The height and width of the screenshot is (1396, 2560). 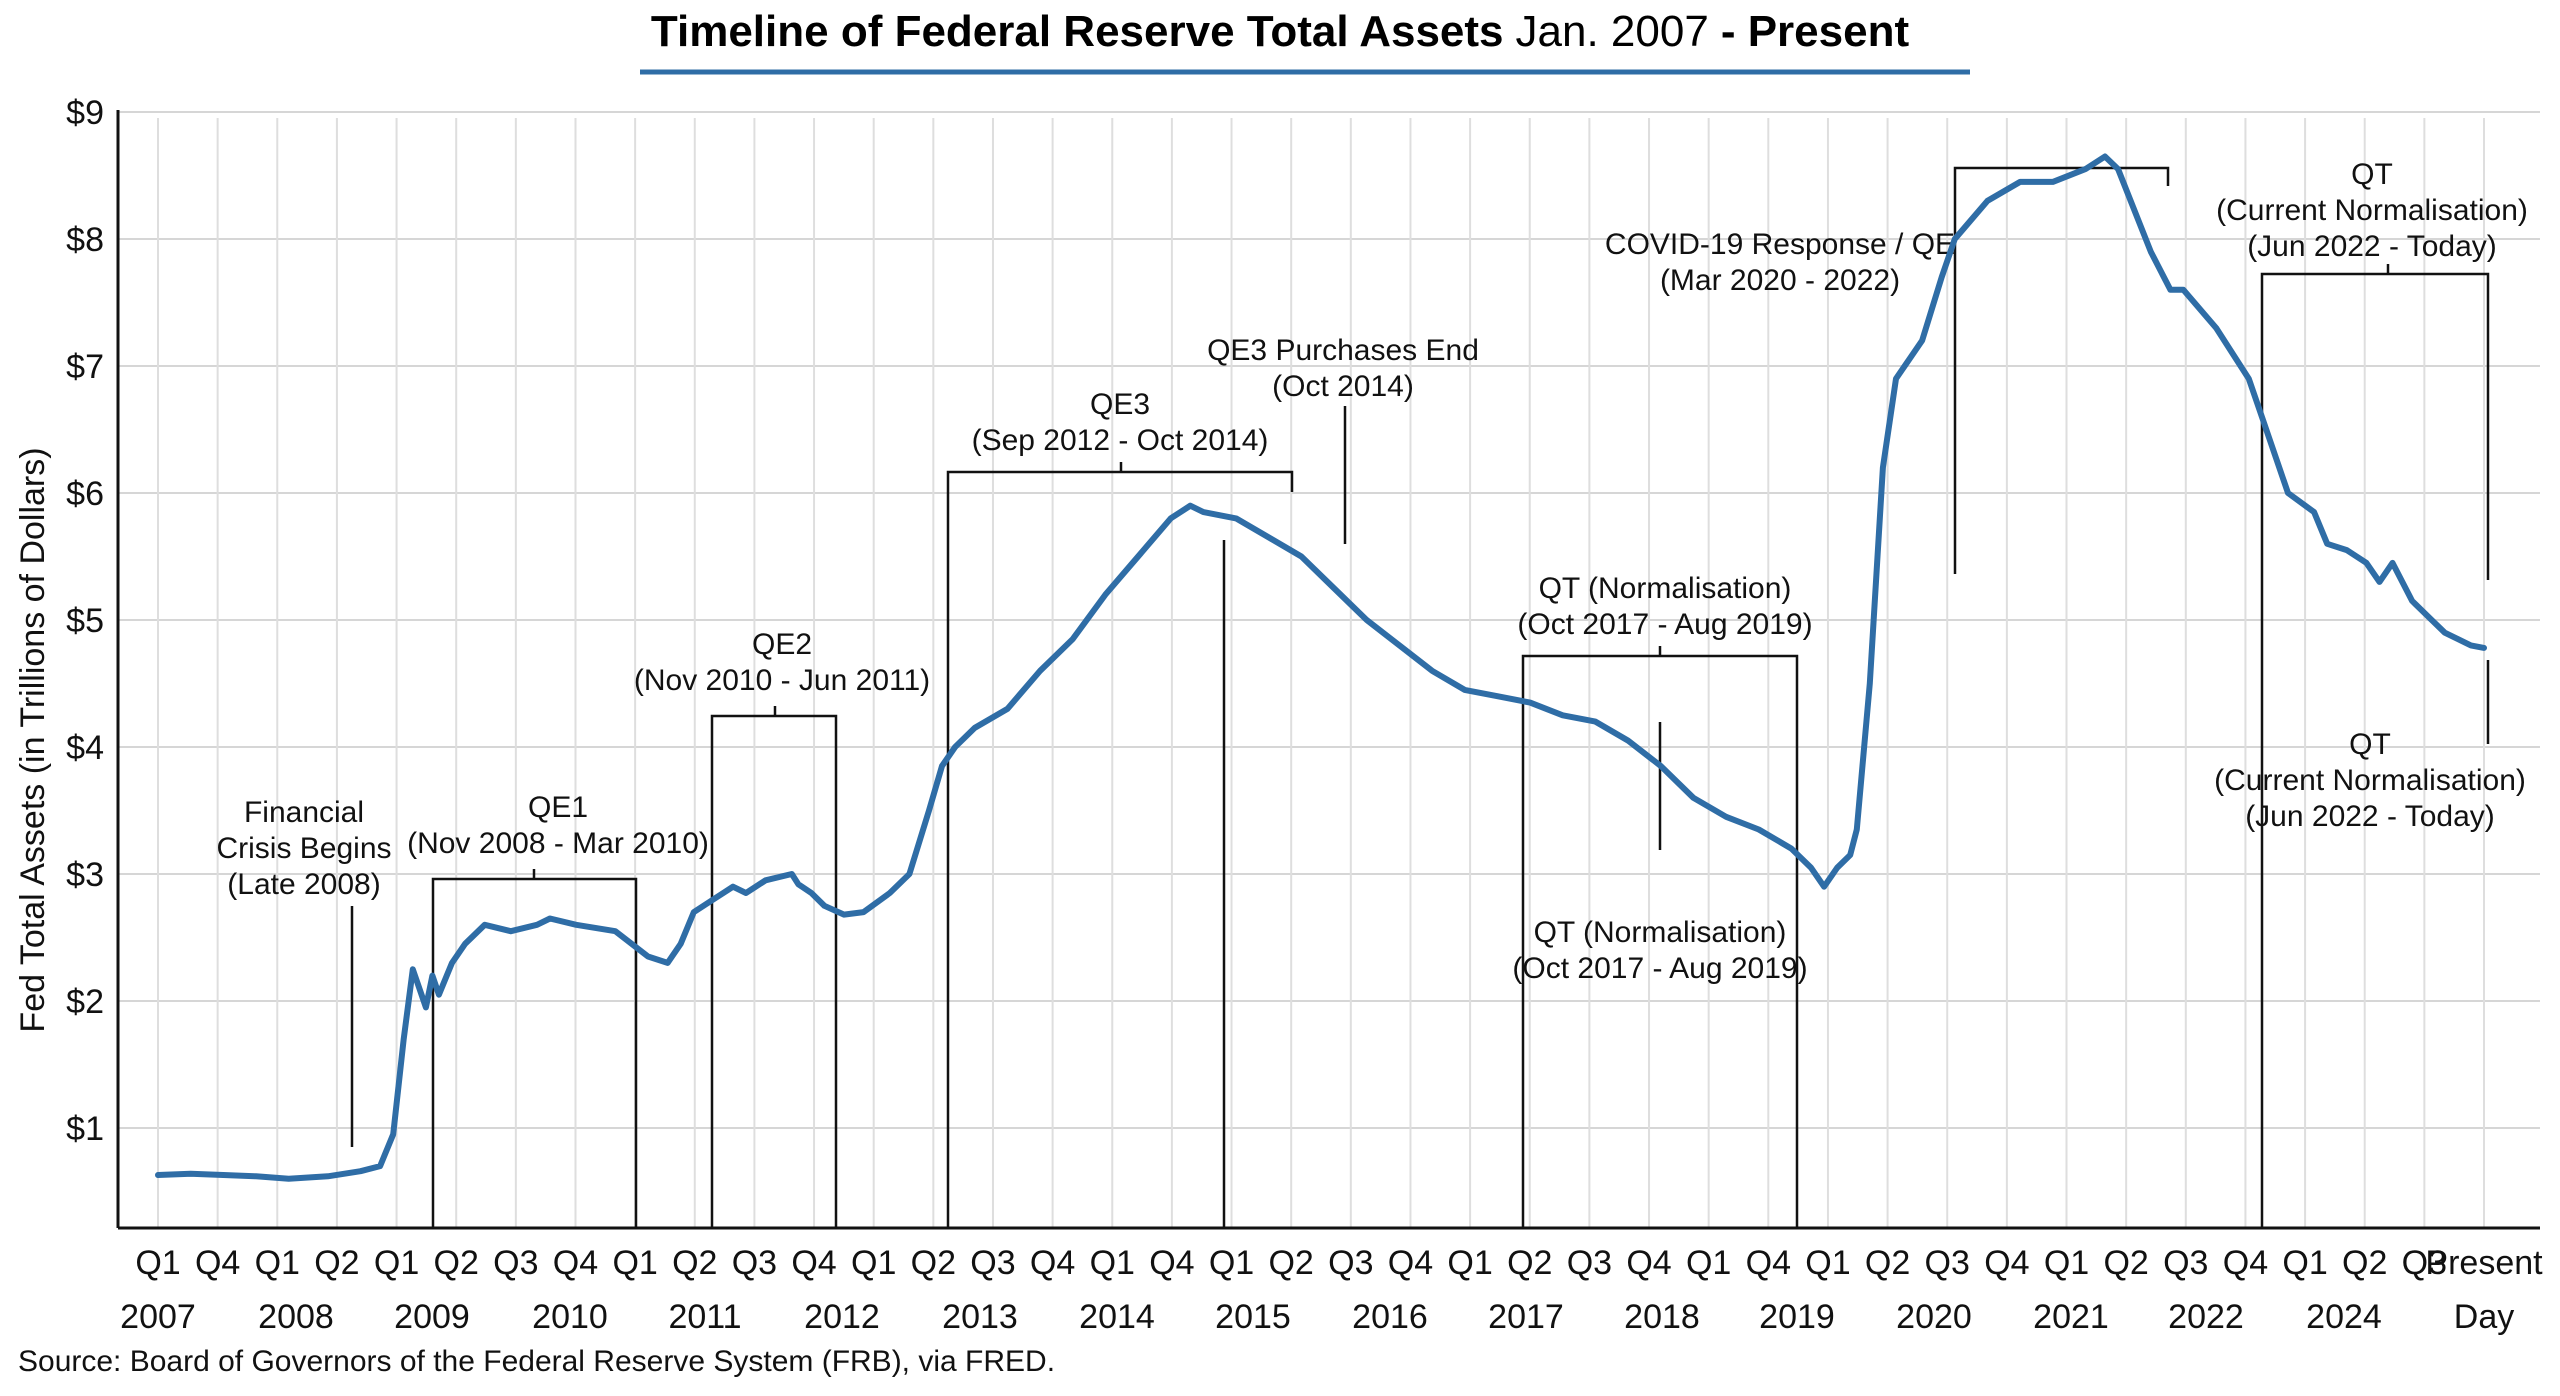 I want to click on x-year-label: 2009, so click(x=432, y=1317).